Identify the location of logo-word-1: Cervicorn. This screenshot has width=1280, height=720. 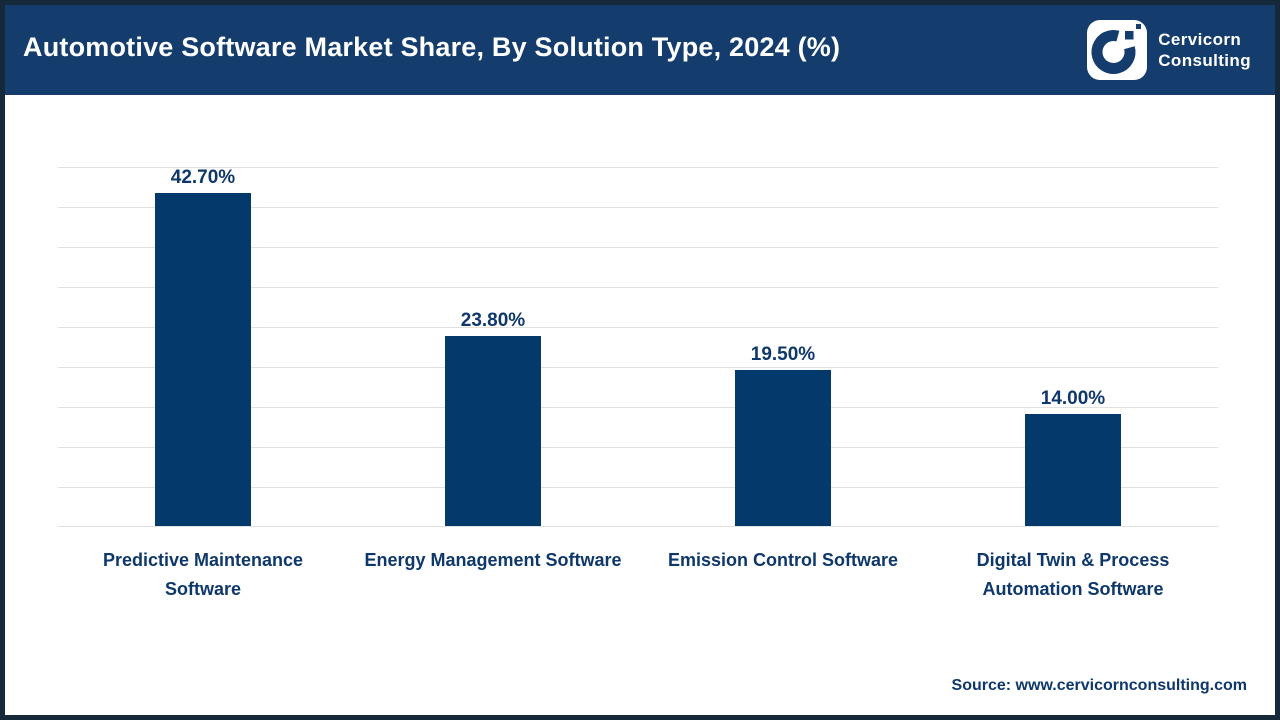
(1200, 39).